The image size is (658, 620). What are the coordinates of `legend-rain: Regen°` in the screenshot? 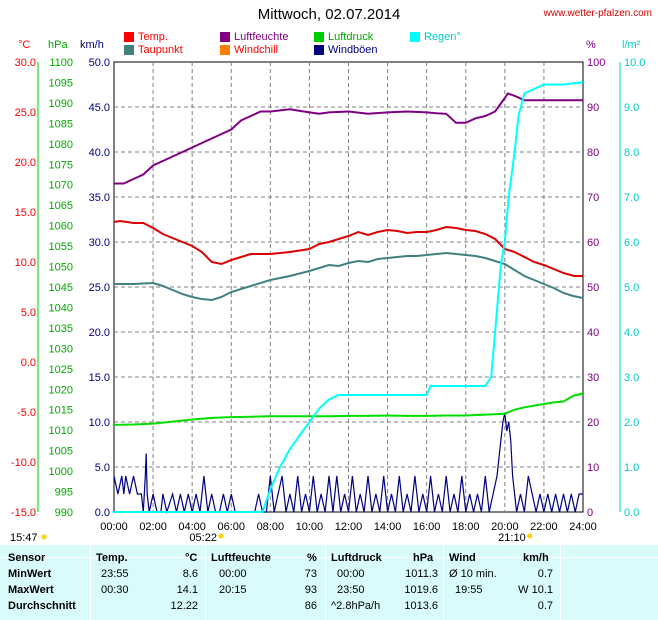 It's located at (435, 37).